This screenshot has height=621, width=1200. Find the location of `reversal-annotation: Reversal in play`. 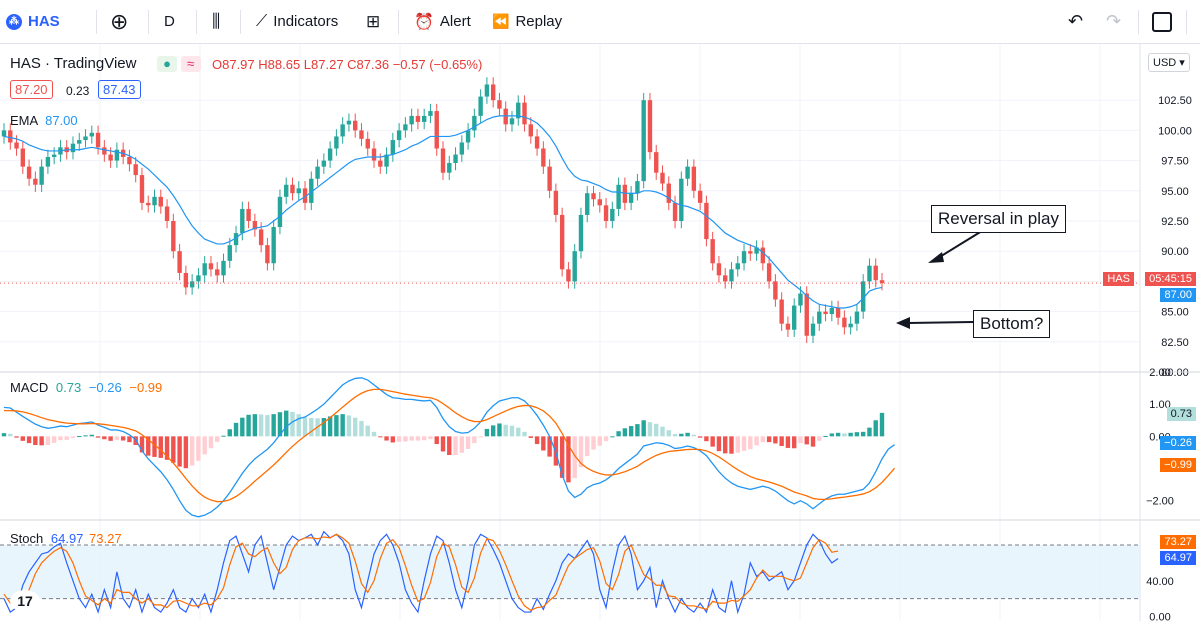

reversal-annotation: Reversal in play is located at coordinates (998, 219).